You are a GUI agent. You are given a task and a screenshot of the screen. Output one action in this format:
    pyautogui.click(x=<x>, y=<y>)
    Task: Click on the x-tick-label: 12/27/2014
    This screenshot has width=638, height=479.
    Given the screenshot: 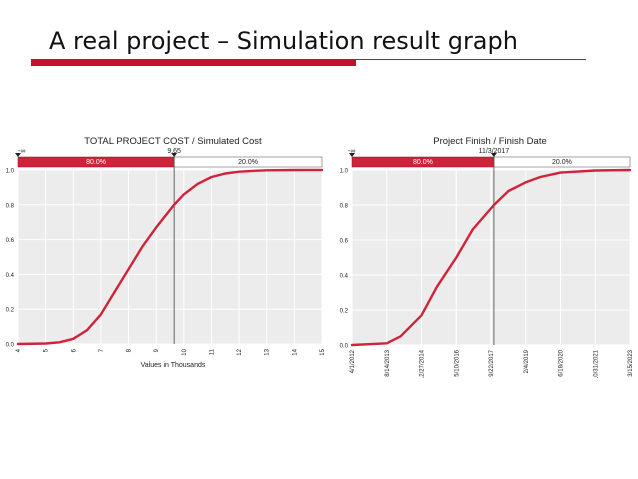 What is the action you would take?
    pyautogui.click(x=423, y=363)
    